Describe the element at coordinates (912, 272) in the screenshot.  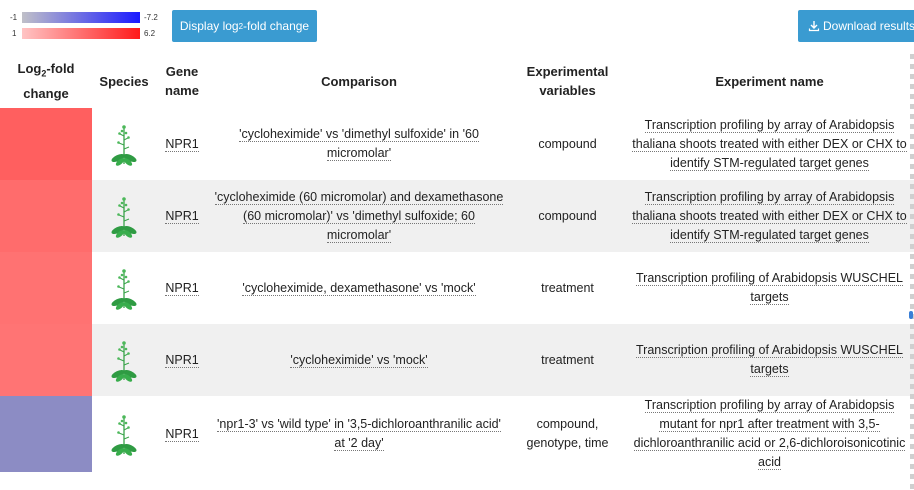
I see `page-edge-separator` at that location.